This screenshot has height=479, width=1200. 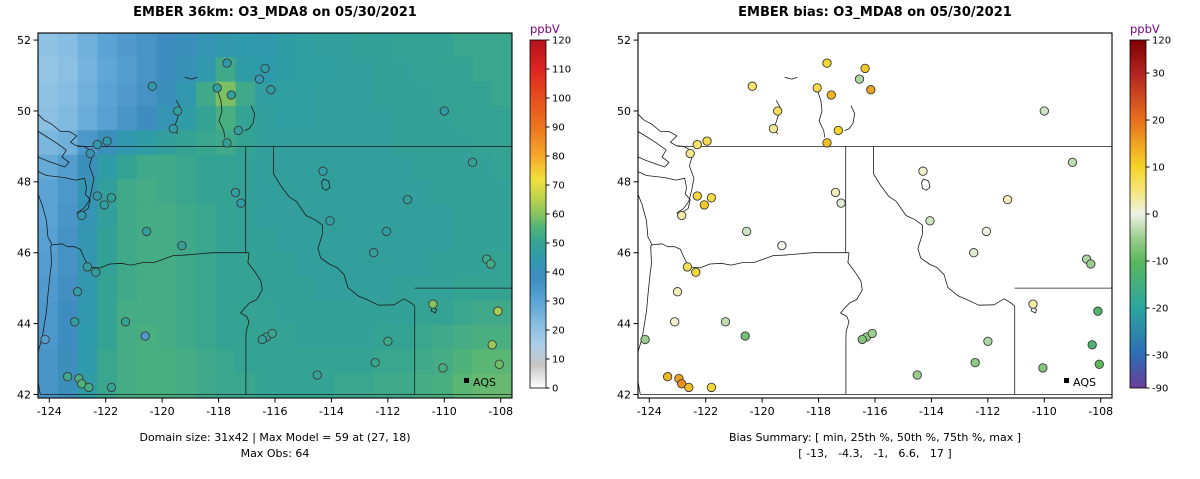 What do you see at coordinates (1066, 380) in the screenshot?
I see `aqs-legend-marker` at bounding box center [1066, 380].